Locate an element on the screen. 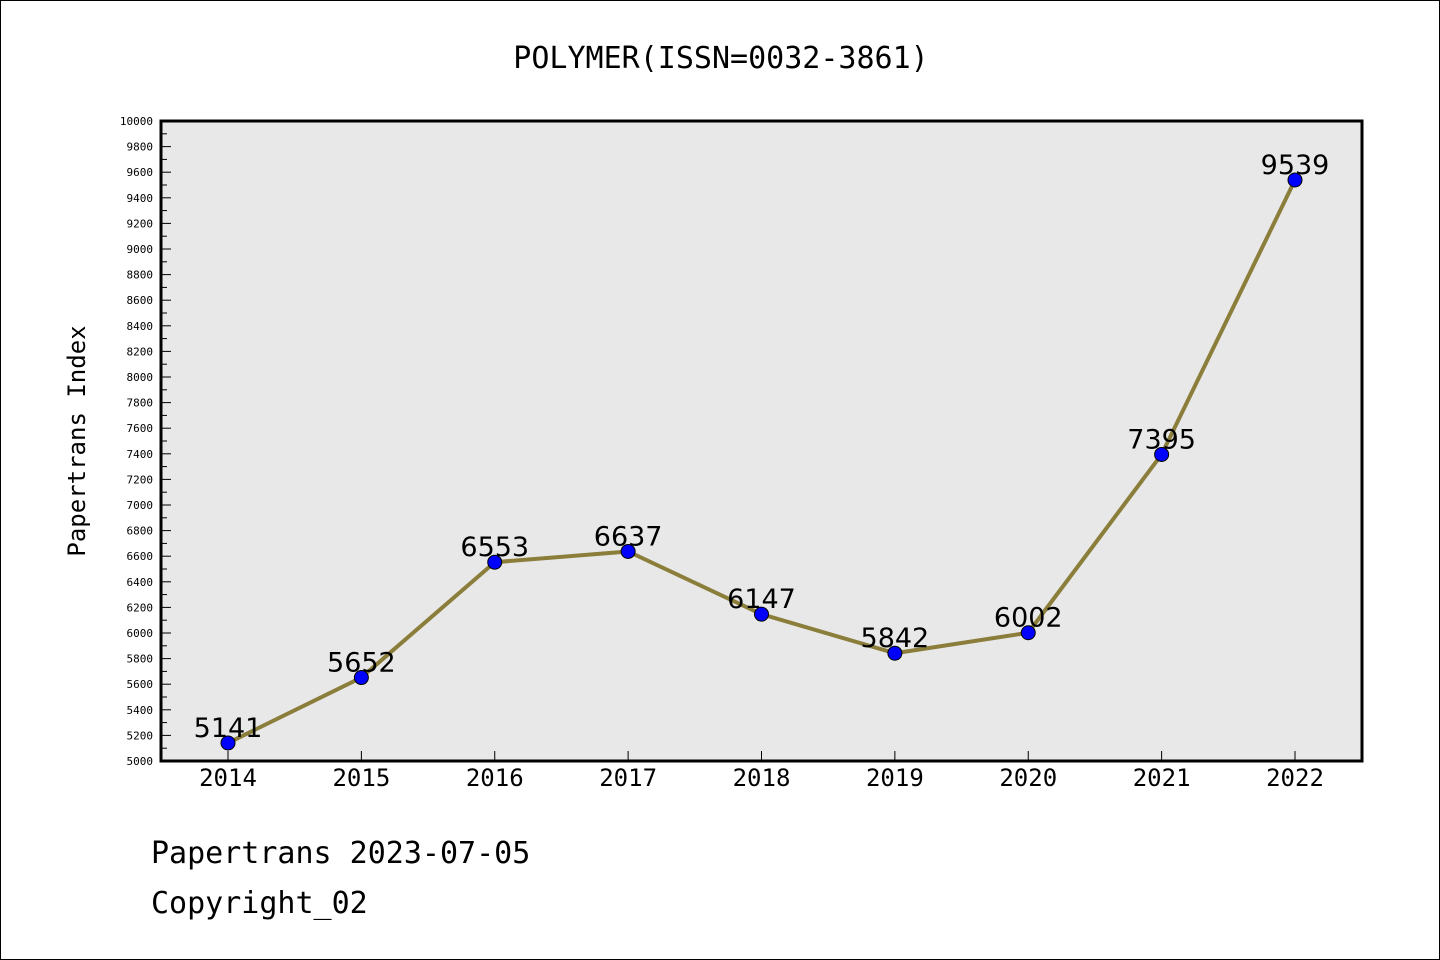  y-tick-label: 6200 is located at coordinates (140, 607).